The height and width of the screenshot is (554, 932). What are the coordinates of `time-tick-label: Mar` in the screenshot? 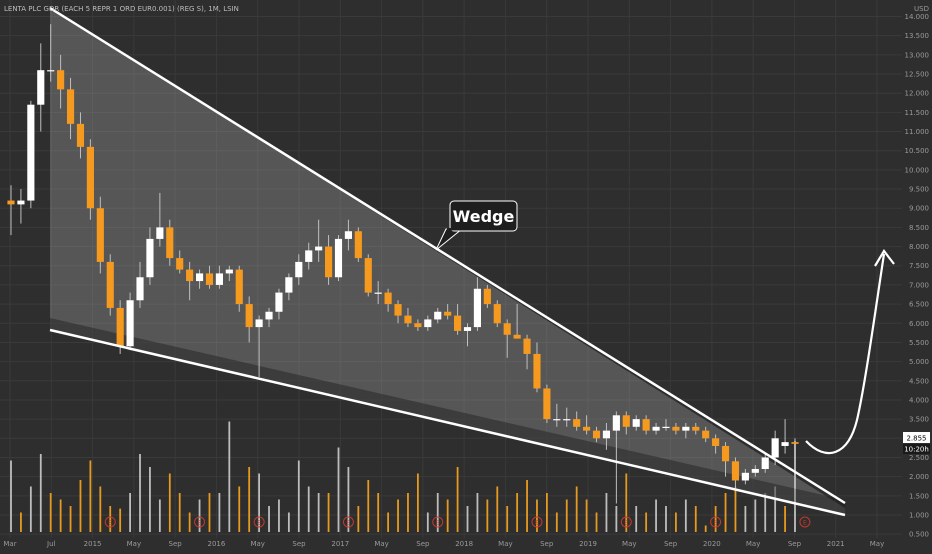 It's located at (9, 544).